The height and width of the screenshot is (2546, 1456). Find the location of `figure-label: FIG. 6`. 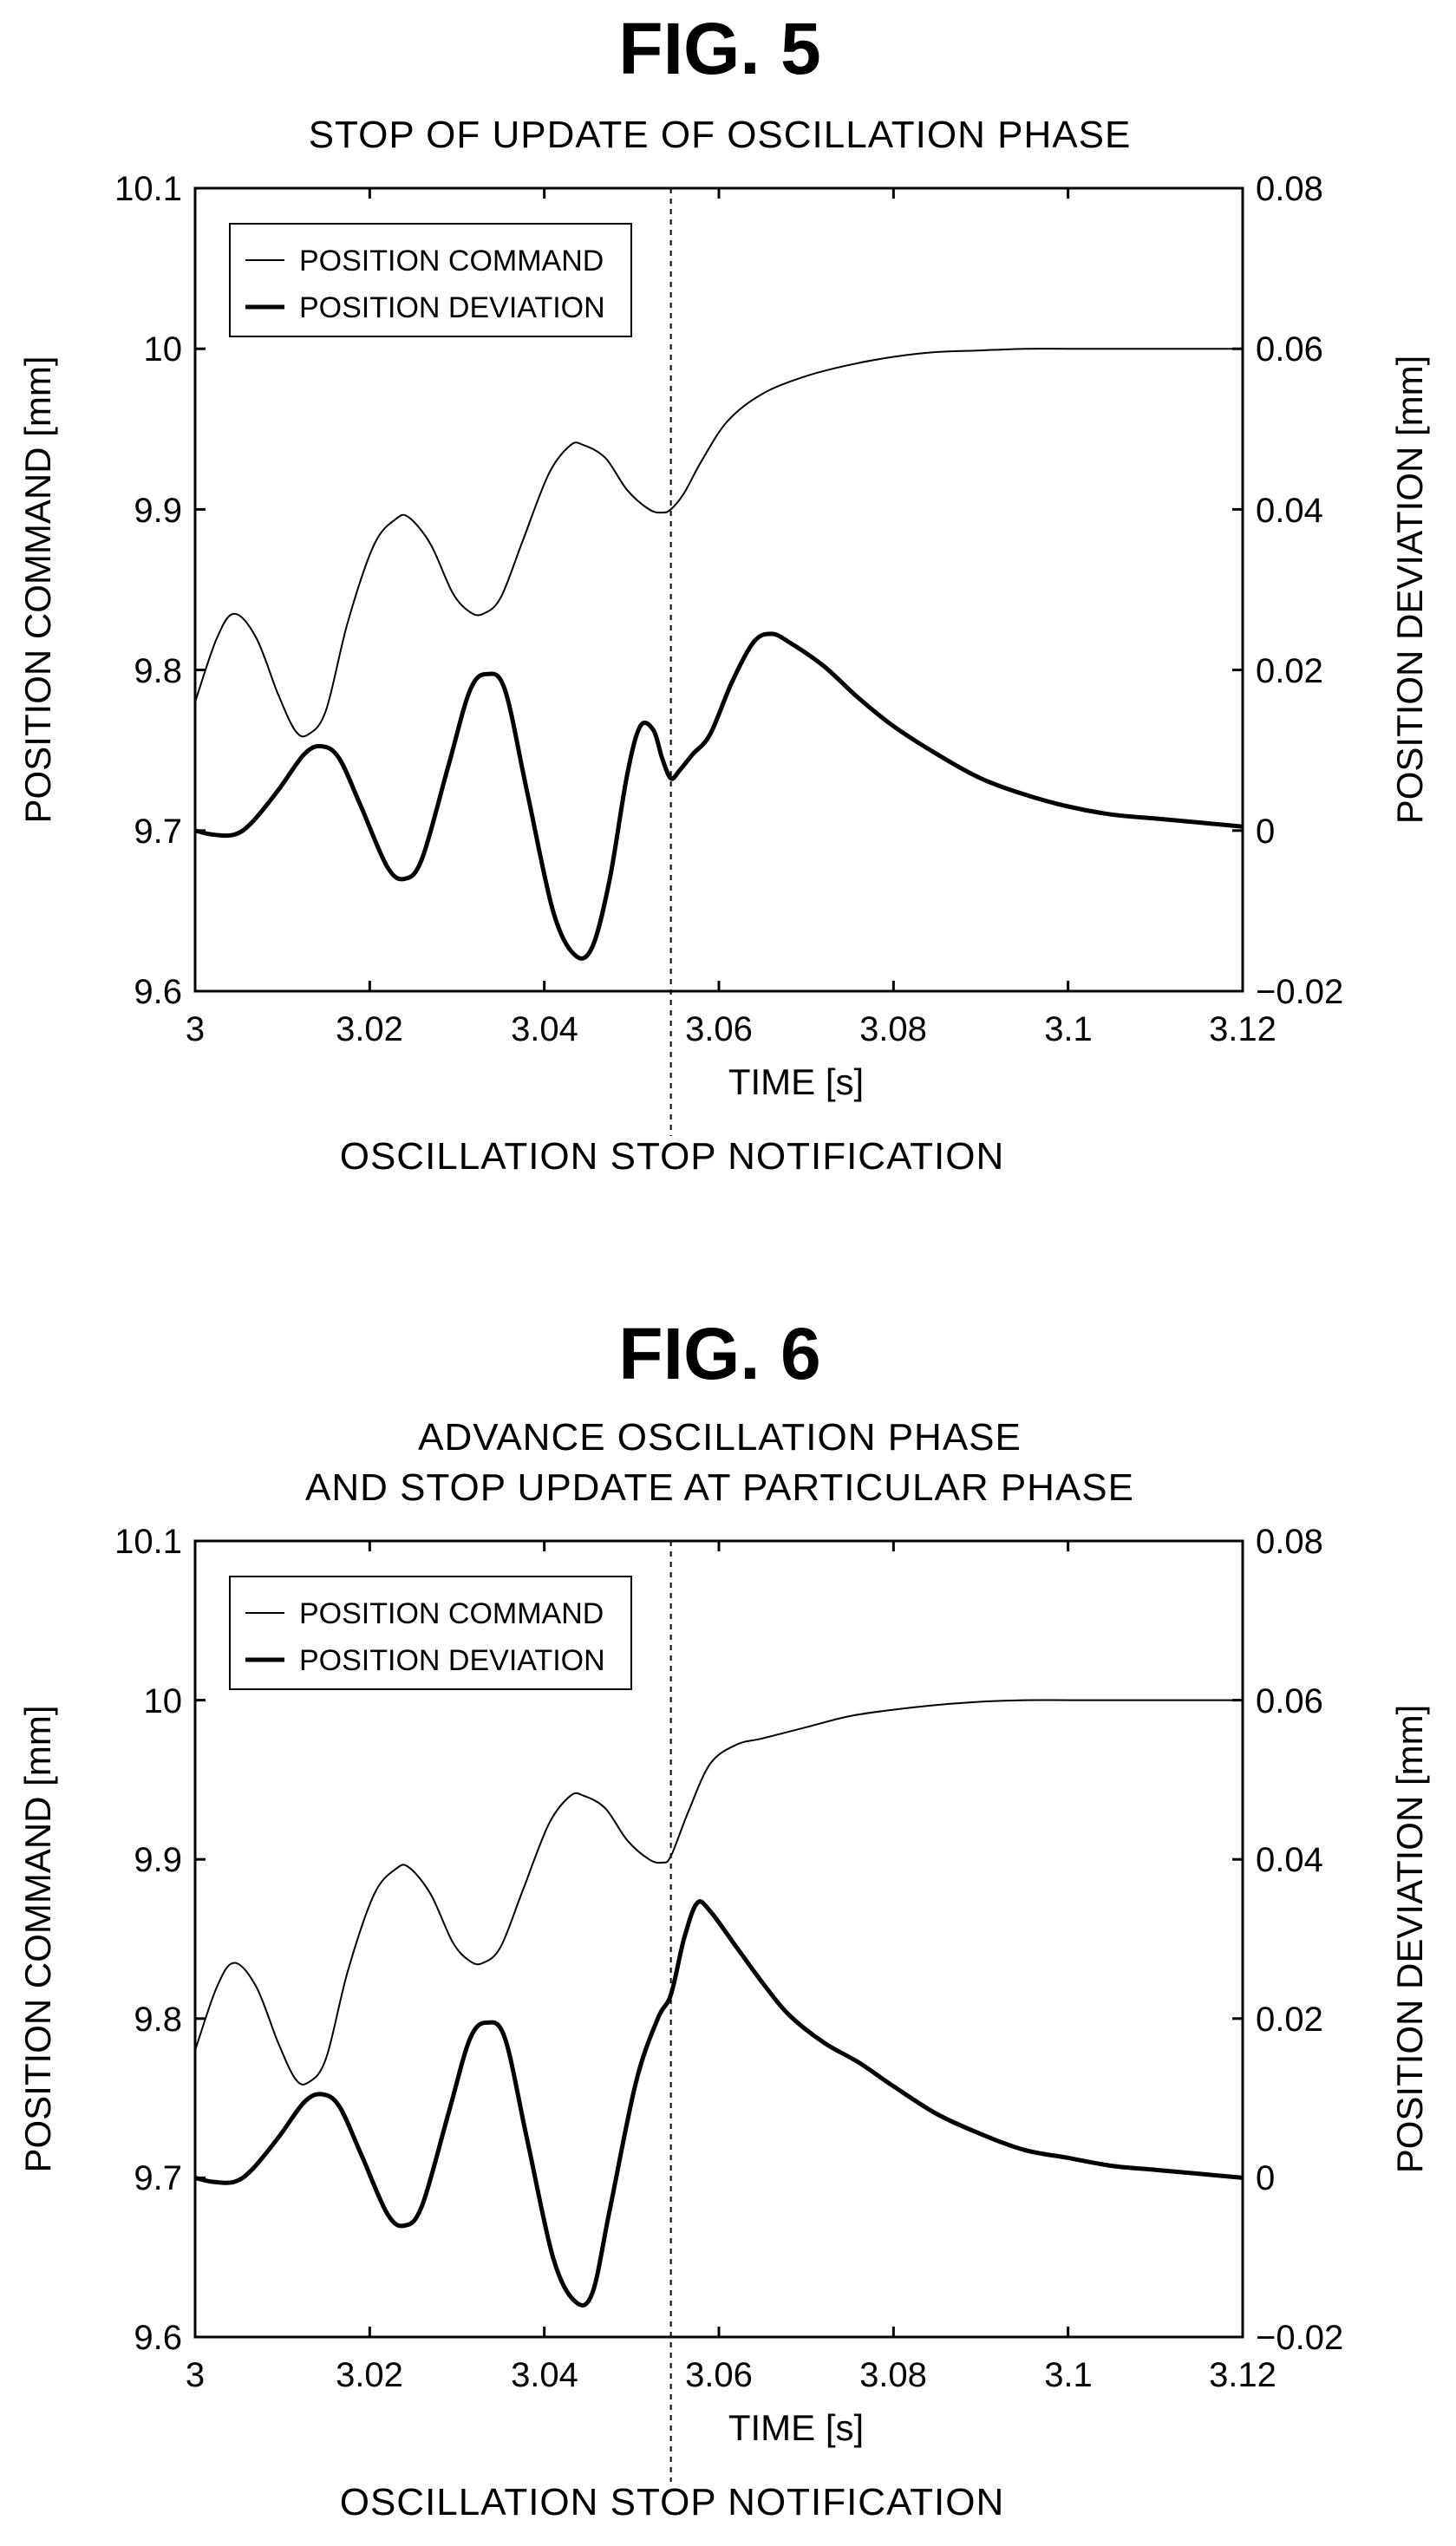

figure-label: FIG. 6 is located at coordinates (719, 1353).